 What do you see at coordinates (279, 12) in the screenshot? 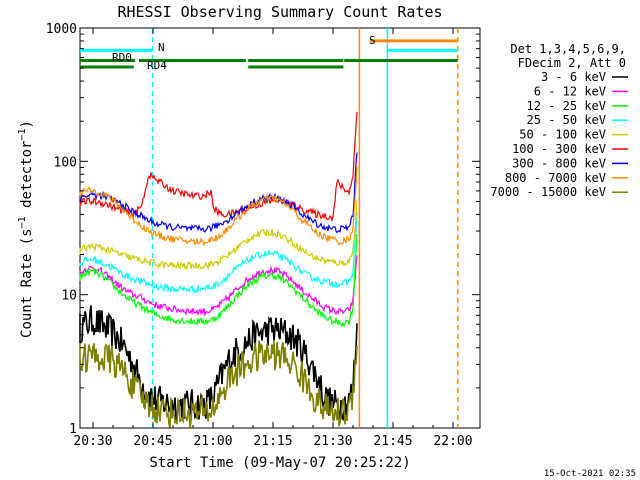
I see `chart-title: RHESSI Observing Summary Count Rates` at bounding box center [279, 12].